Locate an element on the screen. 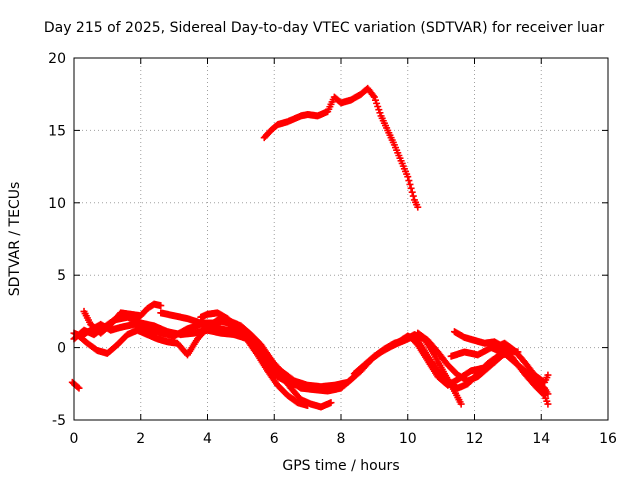 This screenshot has height=480, width=640. y-tick-label: 15 is located at coordinates (57, 131).